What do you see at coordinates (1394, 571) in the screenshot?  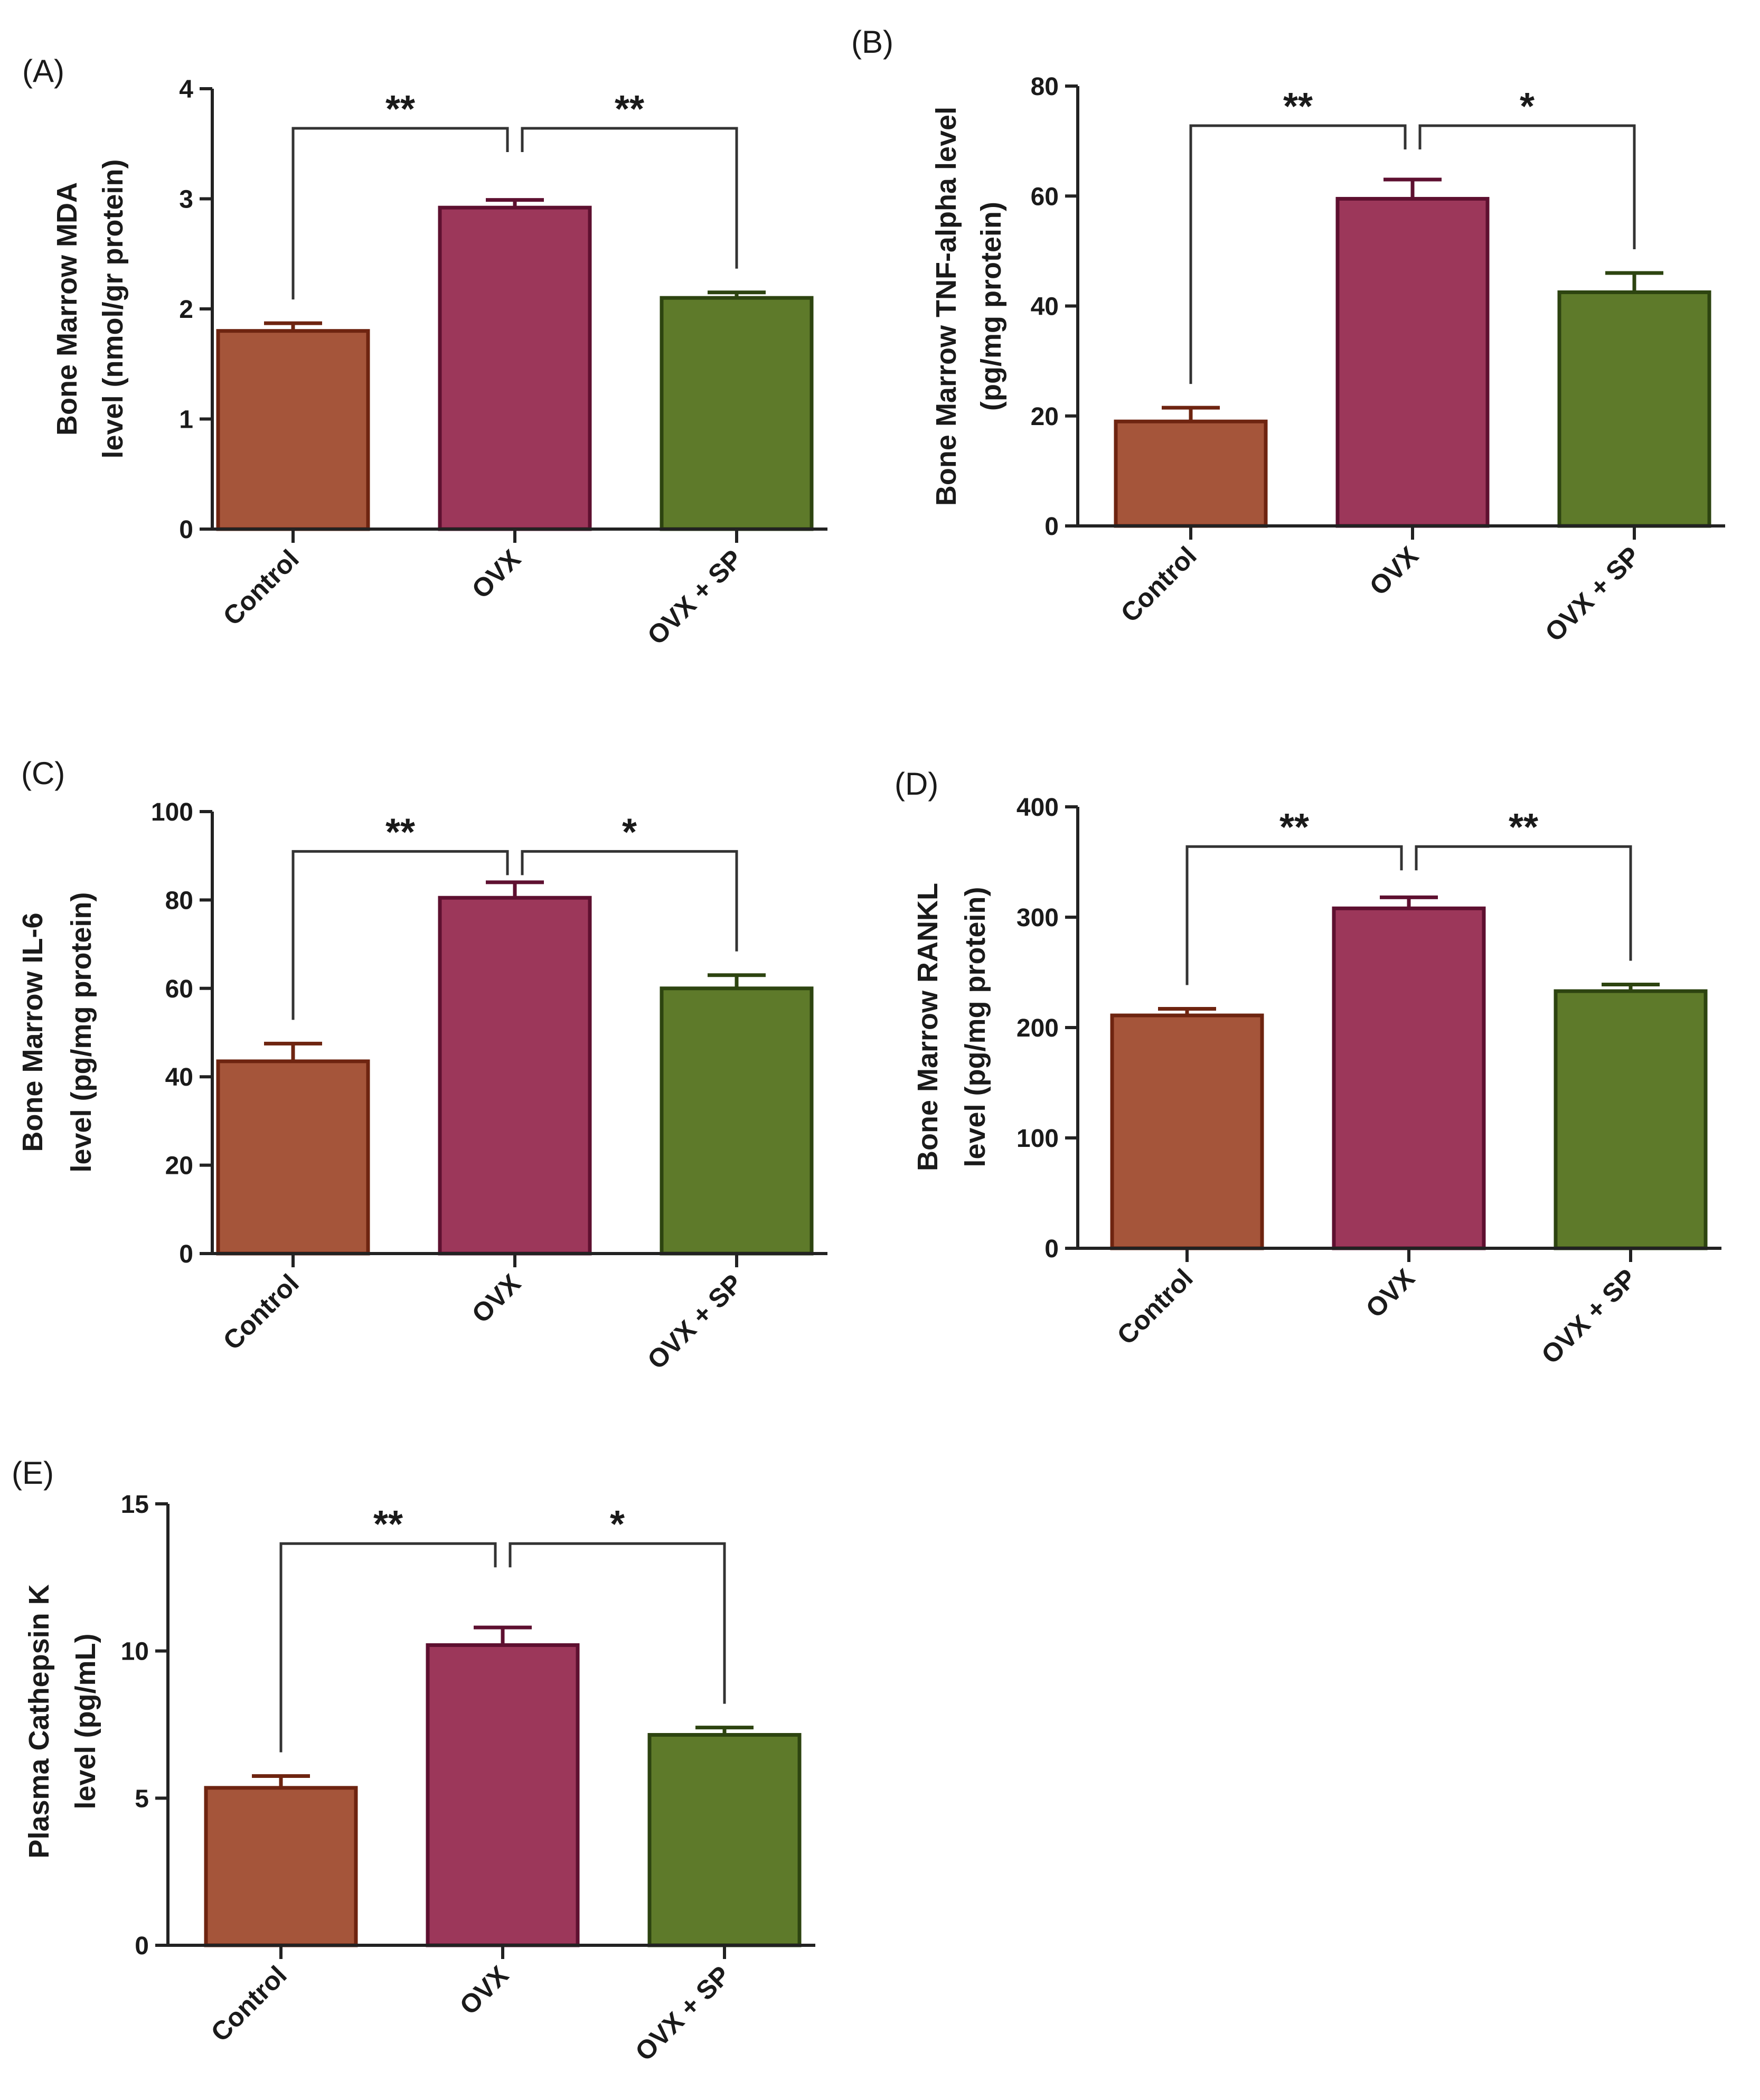 I see `panel-b-category-label-1: OVX` at bounding box center [1394, 571].